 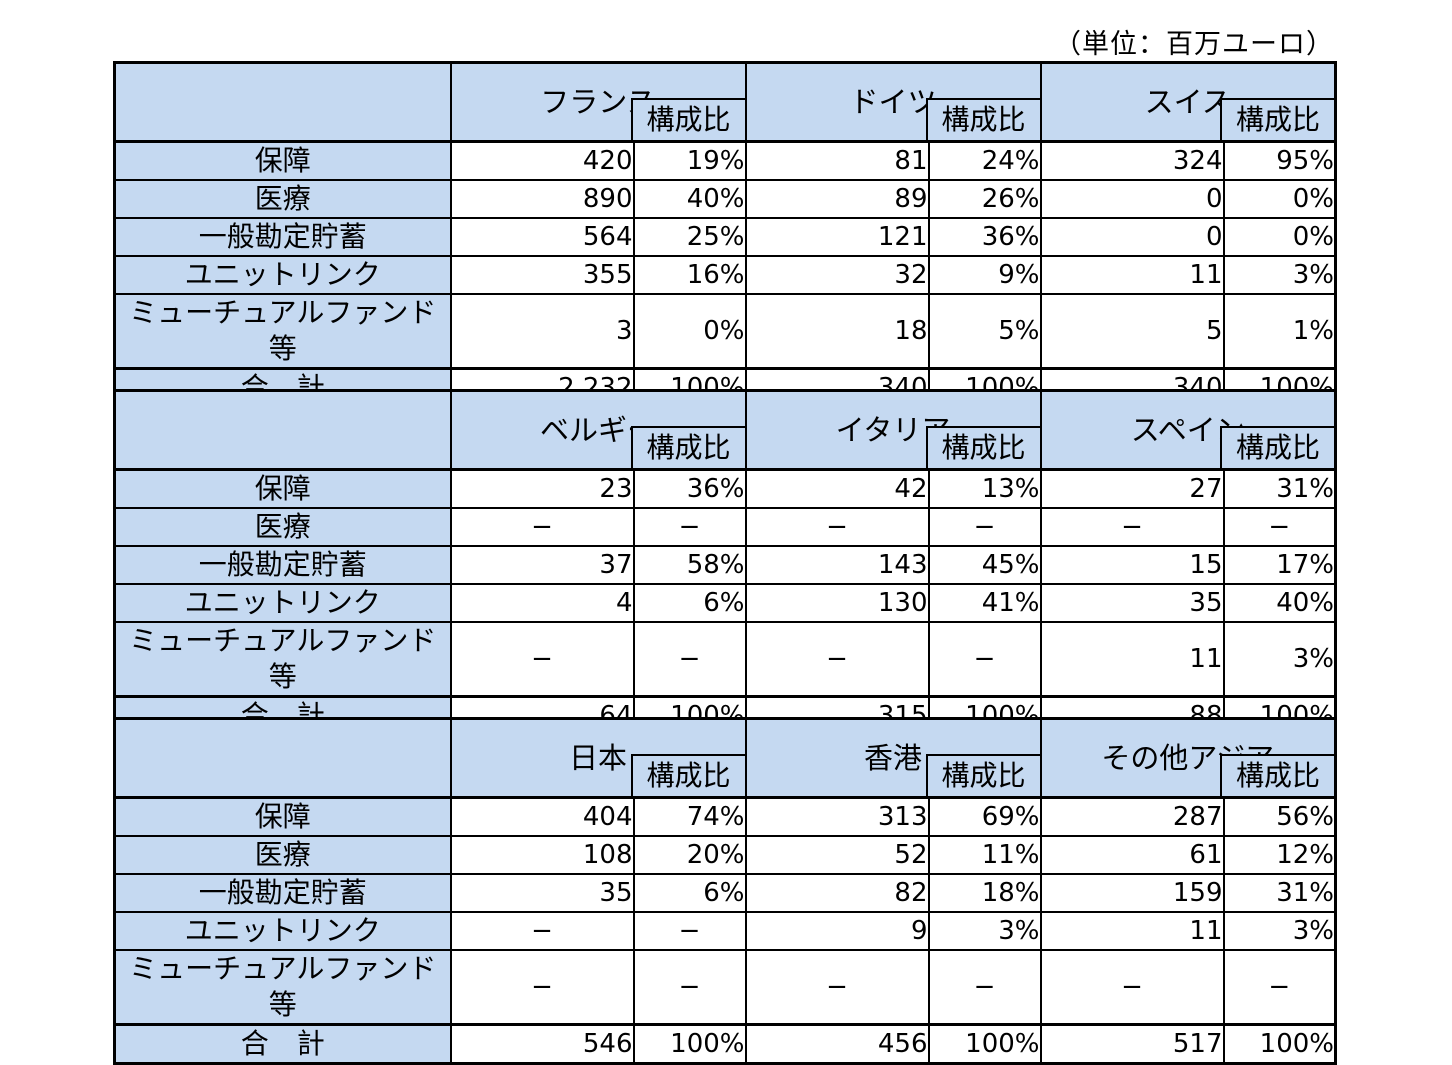 What do you see at coordinates (1279, 603) in the screenshot?
I see `ratio-cell: 40%` at bounding box center [1279, 603].